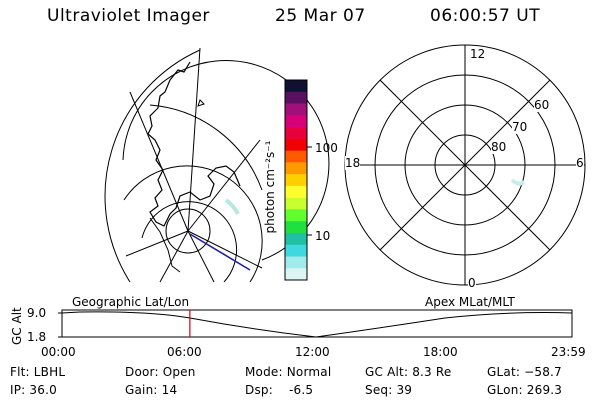  I want to click on colorbar-tick-10: 10, so click(323, 236).